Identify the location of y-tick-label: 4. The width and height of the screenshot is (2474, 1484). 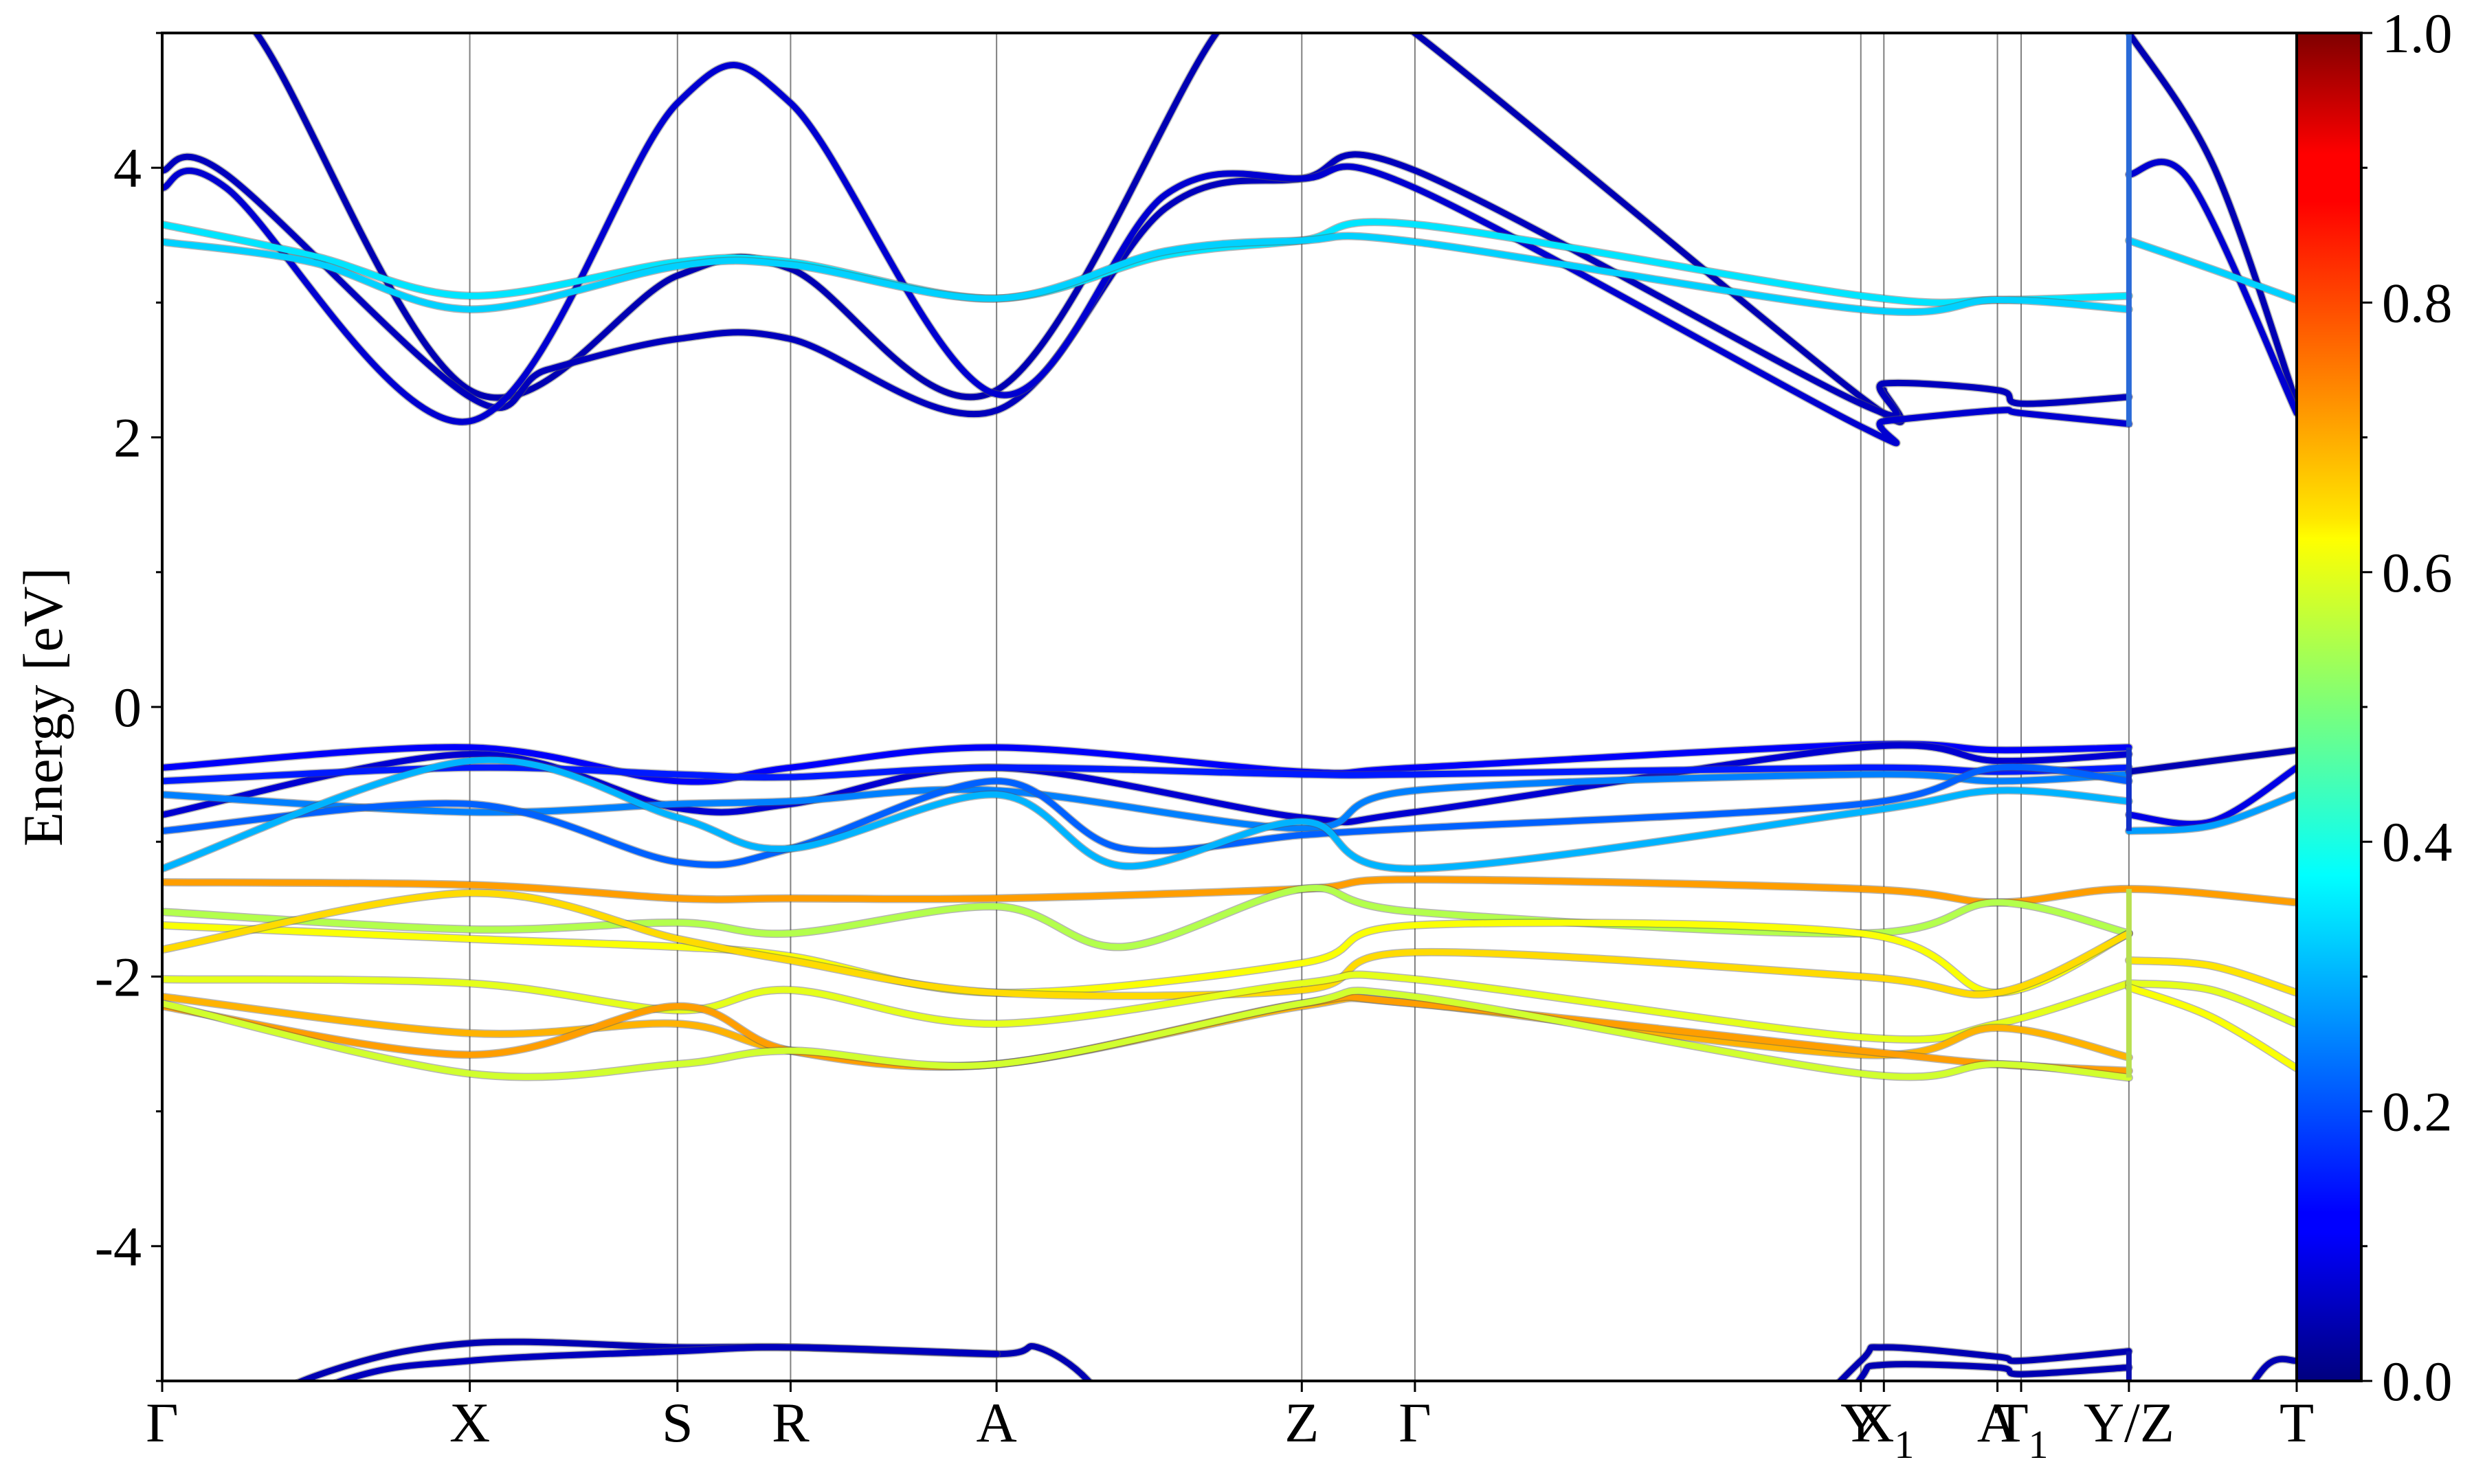
(128, 168).